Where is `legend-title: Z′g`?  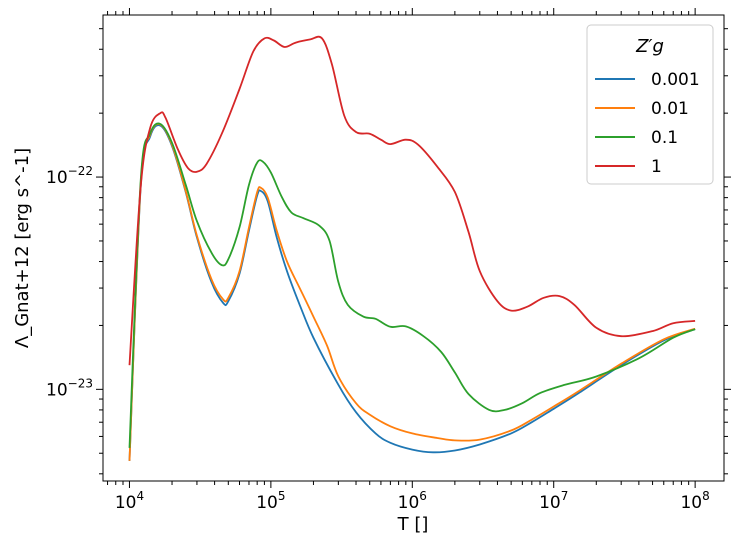
legend-title: Z′g is located at coordinates (649, 46).